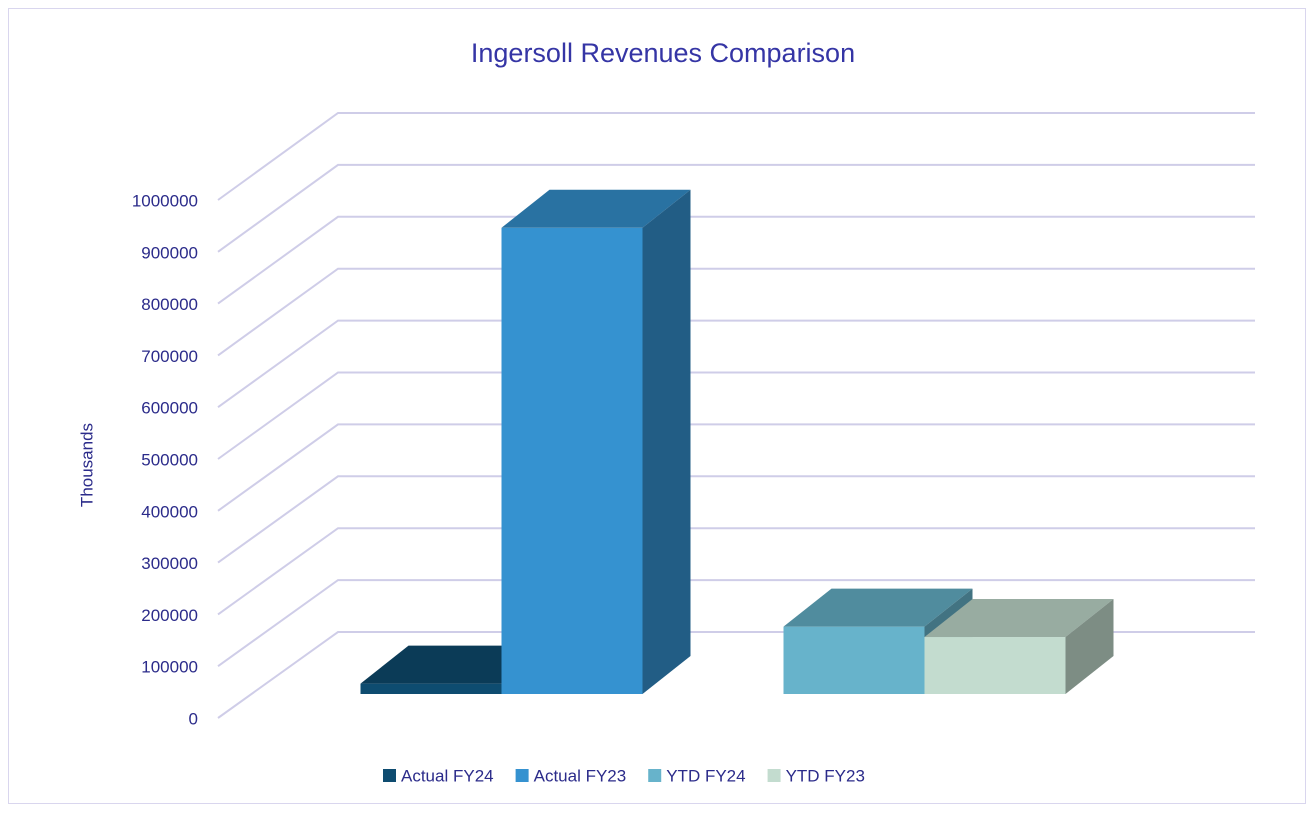  Describe the element at coordinates (86, 465) in the screenshot. I see `y-axis-label: Thousands` at that location.